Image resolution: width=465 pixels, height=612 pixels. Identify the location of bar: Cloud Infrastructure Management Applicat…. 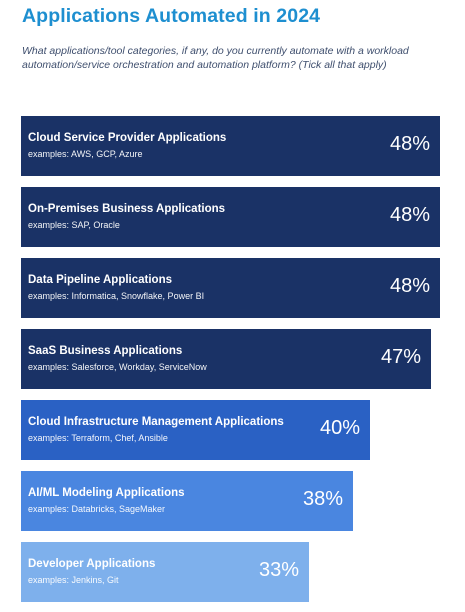
(195, 430).